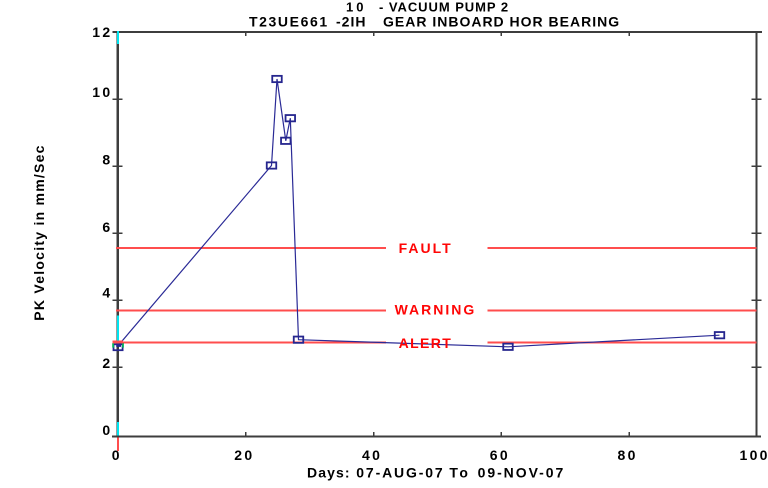 This screenshot has height=488, width=768. I want to click on svg-text: 12, so click(102, 32).